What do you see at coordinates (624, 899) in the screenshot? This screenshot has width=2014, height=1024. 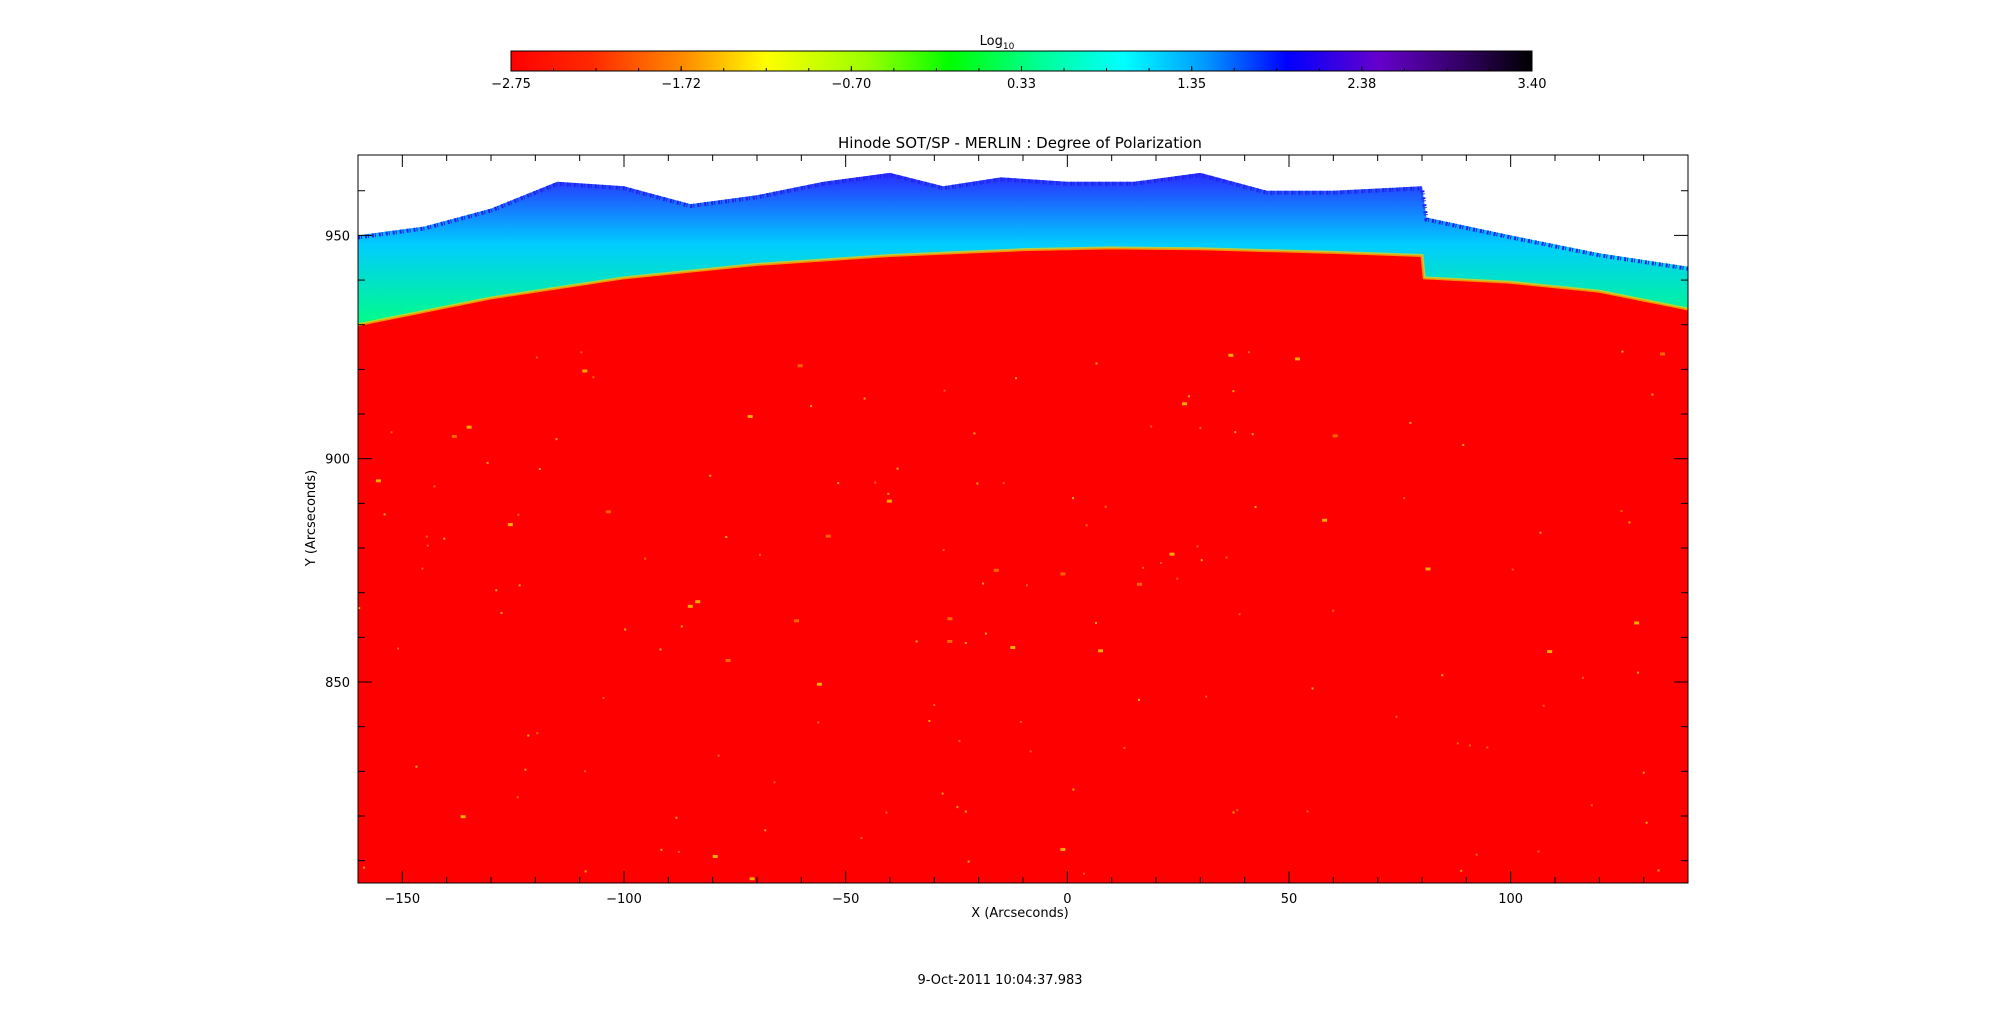 I see `x-tick-label: −100` at bounding box center [624, 899].